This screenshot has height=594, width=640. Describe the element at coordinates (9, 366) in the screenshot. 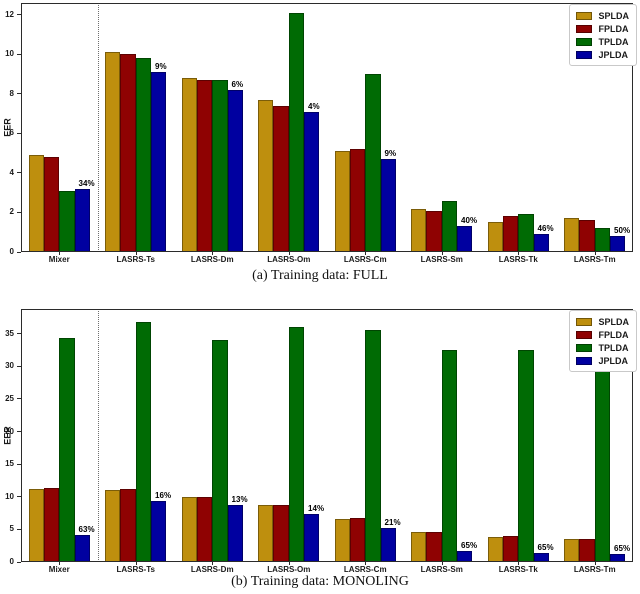

I see `y-tick-label: 30` at that location.